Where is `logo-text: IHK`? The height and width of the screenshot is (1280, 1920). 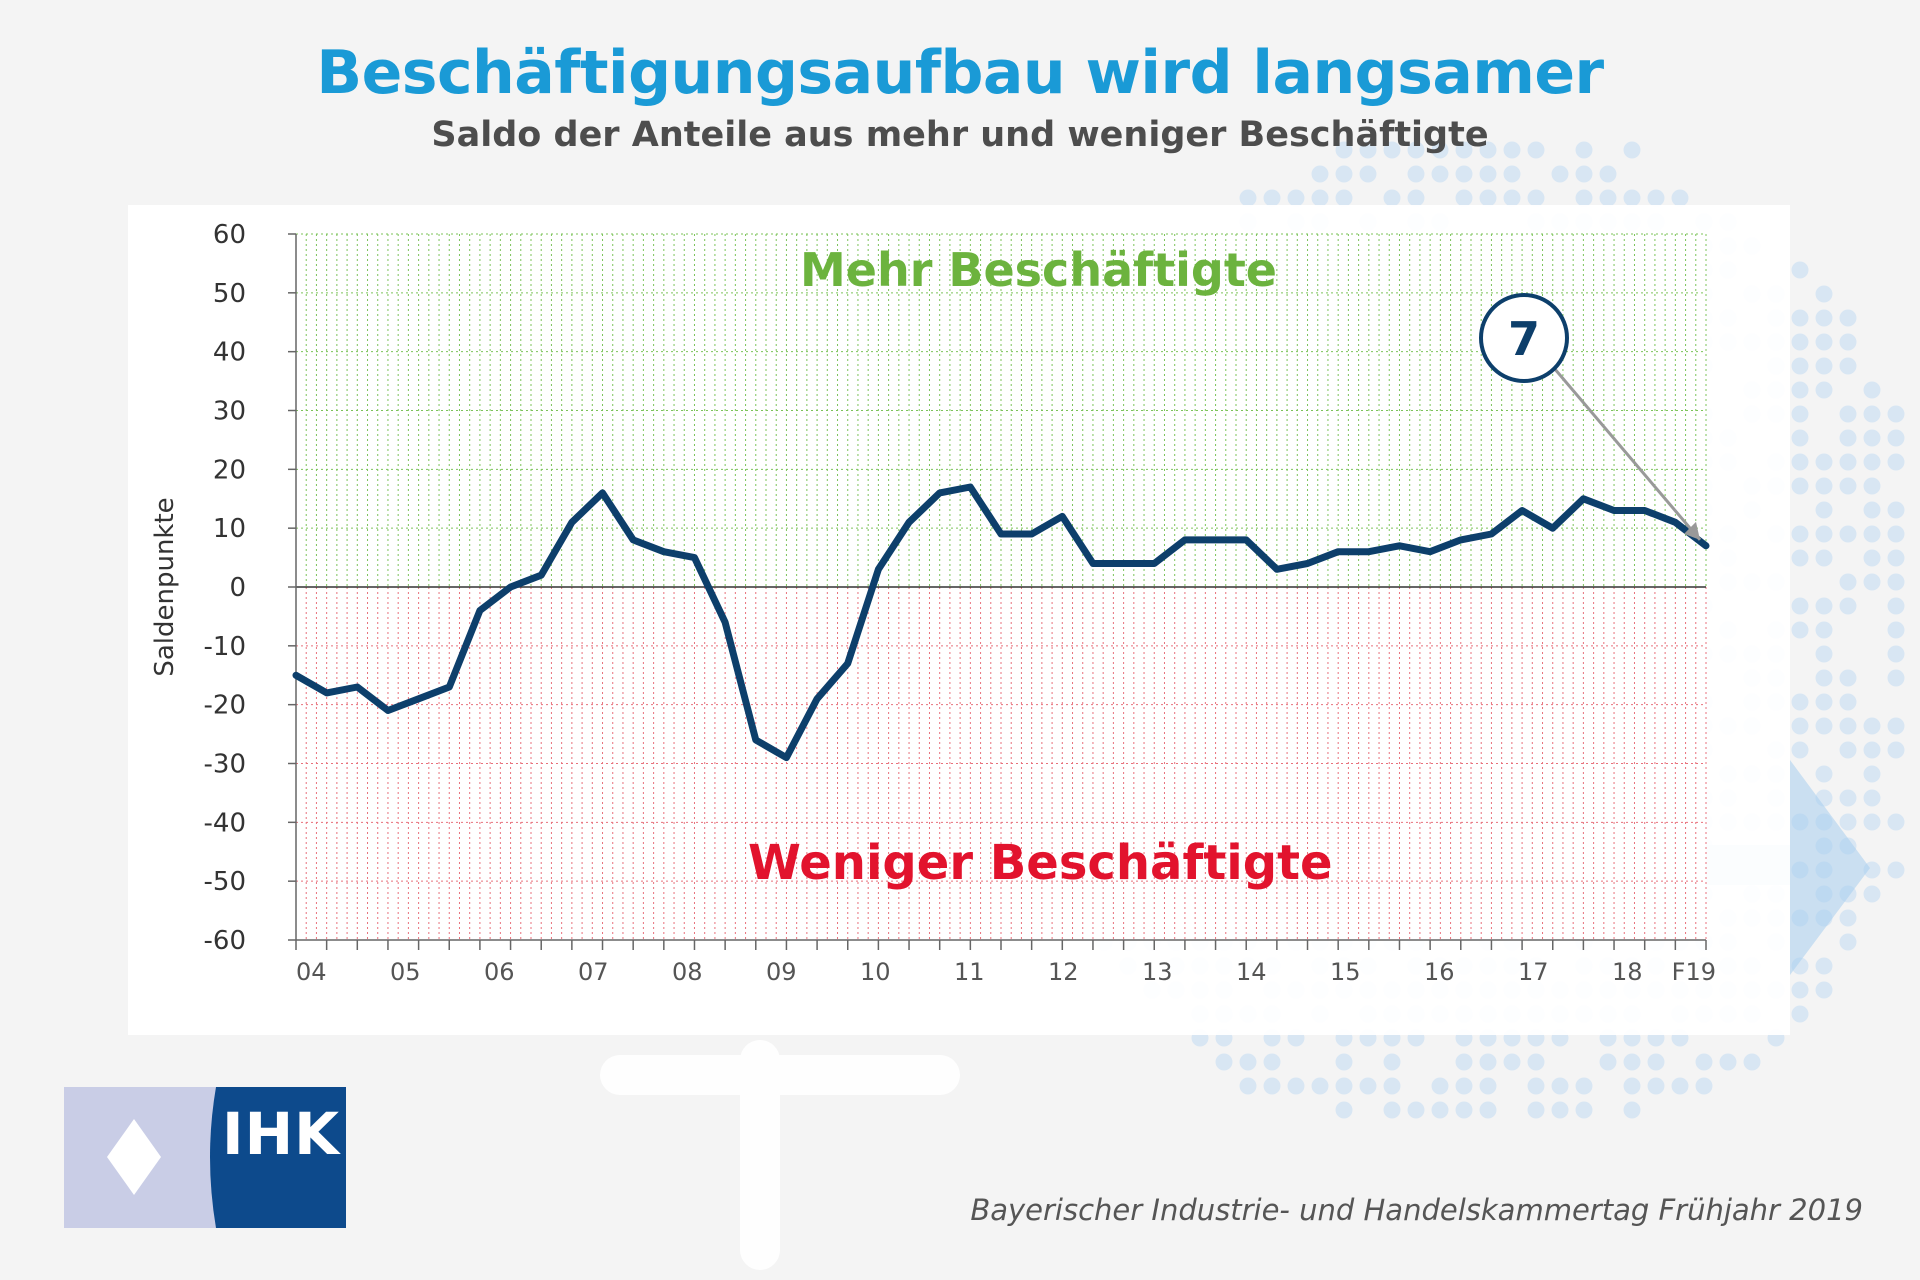 logo-text: IHK is located at coordinates (281, 1134).